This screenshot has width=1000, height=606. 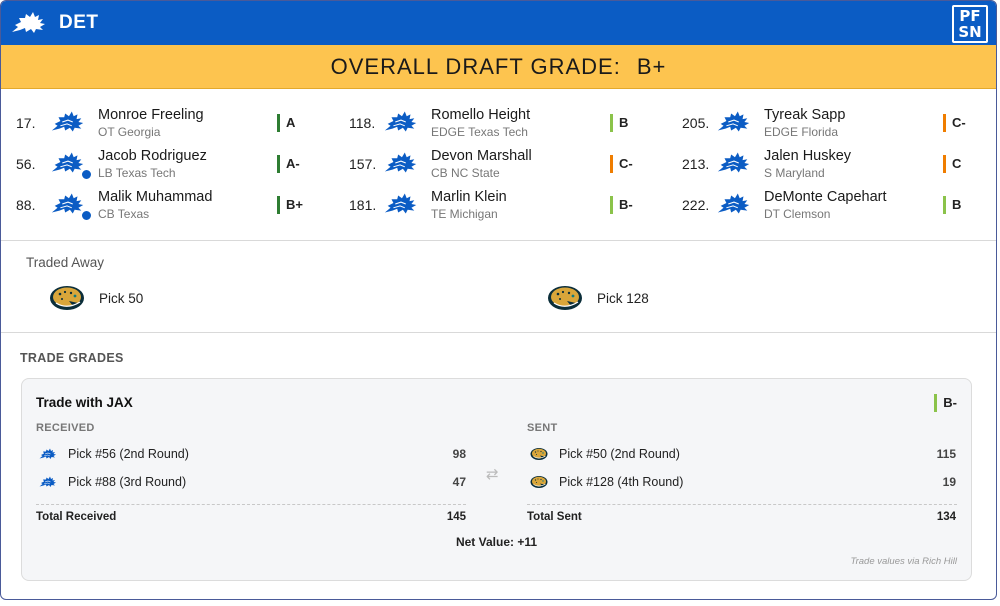 I want to click on traded-away-item: Pick 50, so click(x=95, y=298).